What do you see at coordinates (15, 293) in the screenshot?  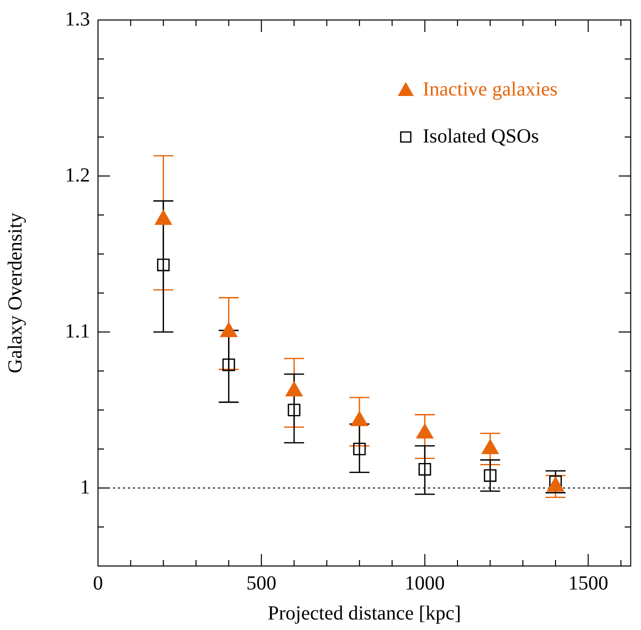 I see `y-axis-title: Galaxy Overdensity` at bounding box center [15, 293].